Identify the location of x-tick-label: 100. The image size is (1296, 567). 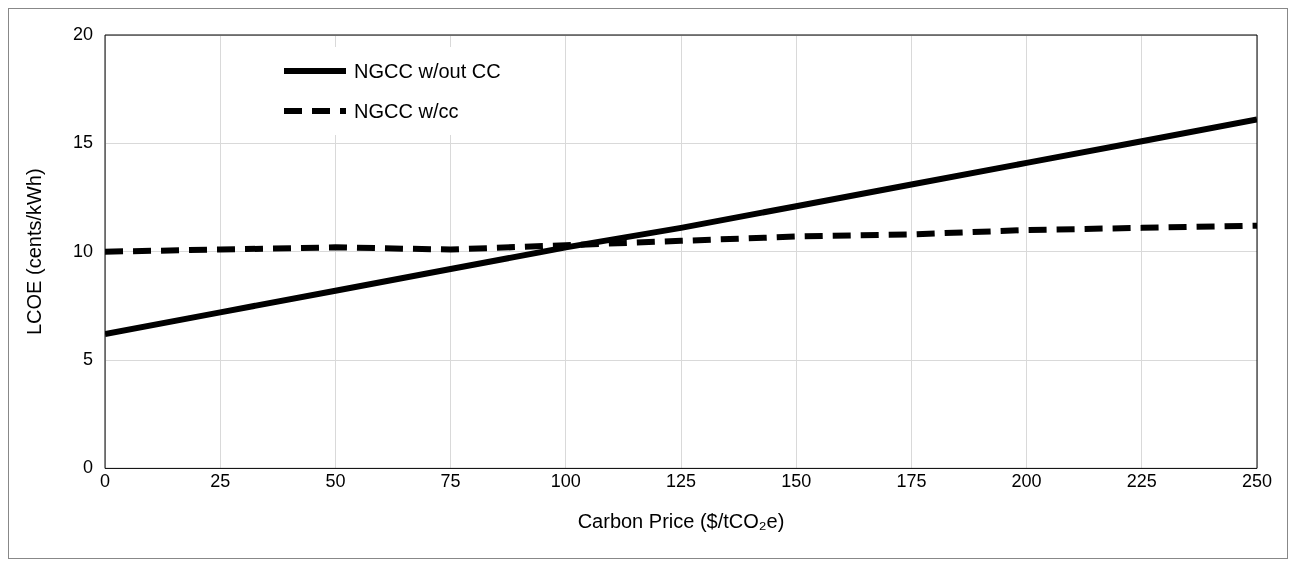
(565, 481).